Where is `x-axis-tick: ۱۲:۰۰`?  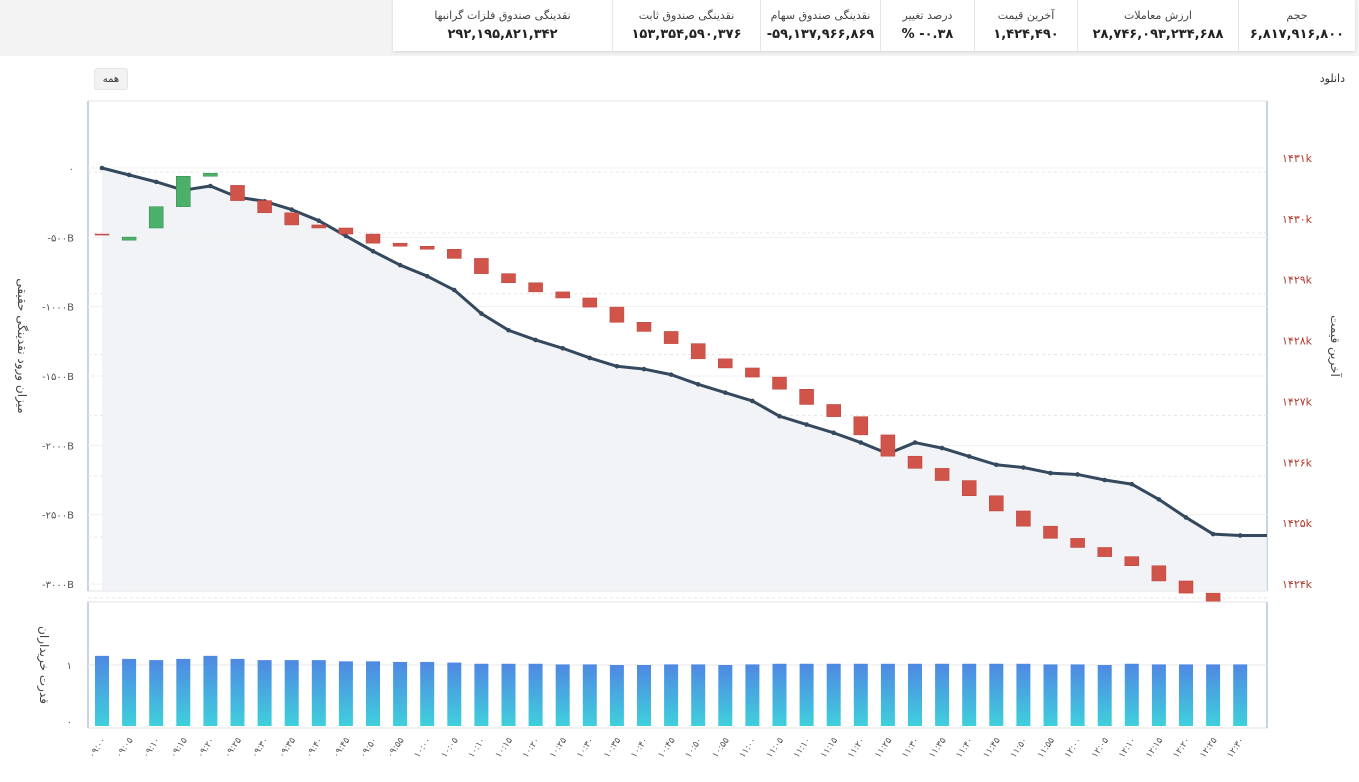 x-axis-tick: ۱۲:۰۰ is located at coordinates (1073, 748).